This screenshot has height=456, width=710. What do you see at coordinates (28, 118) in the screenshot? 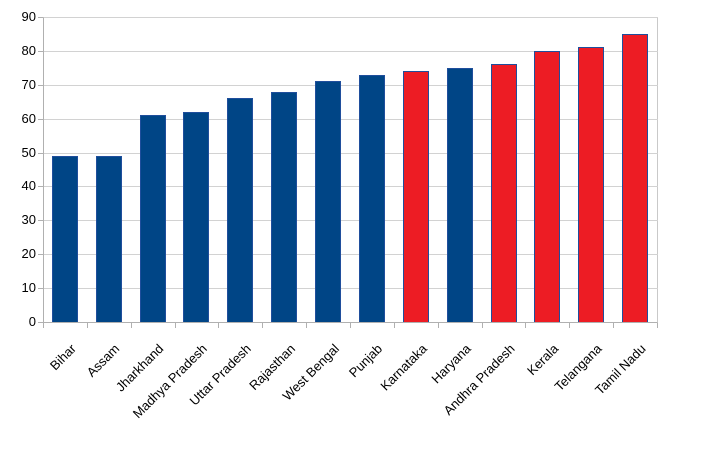
I see `y-axis-label-60: 60` at bounding box center [28, 118].